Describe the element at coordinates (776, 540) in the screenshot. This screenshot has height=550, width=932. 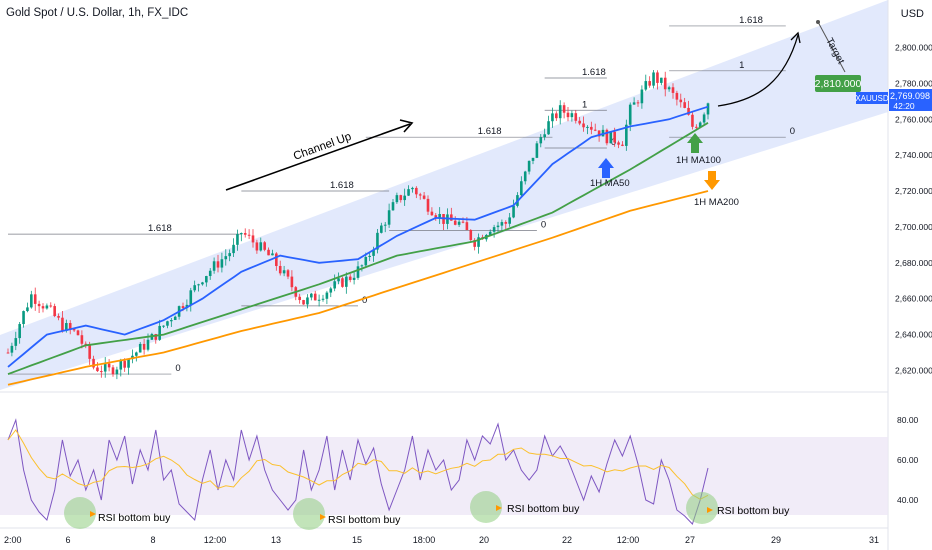
I see `time-tick-label: 29` at that location.